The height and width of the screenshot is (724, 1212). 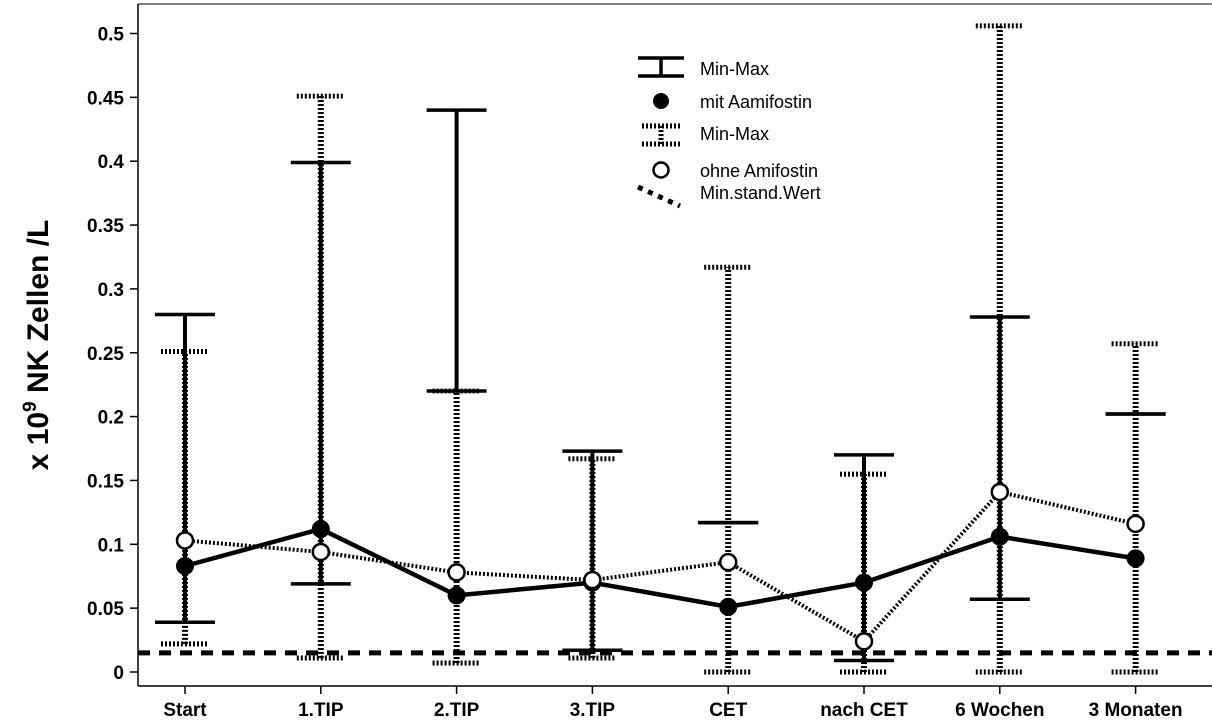 I want to click on x-tick-label: 3 Monaten, so click(x=1136, y=710).